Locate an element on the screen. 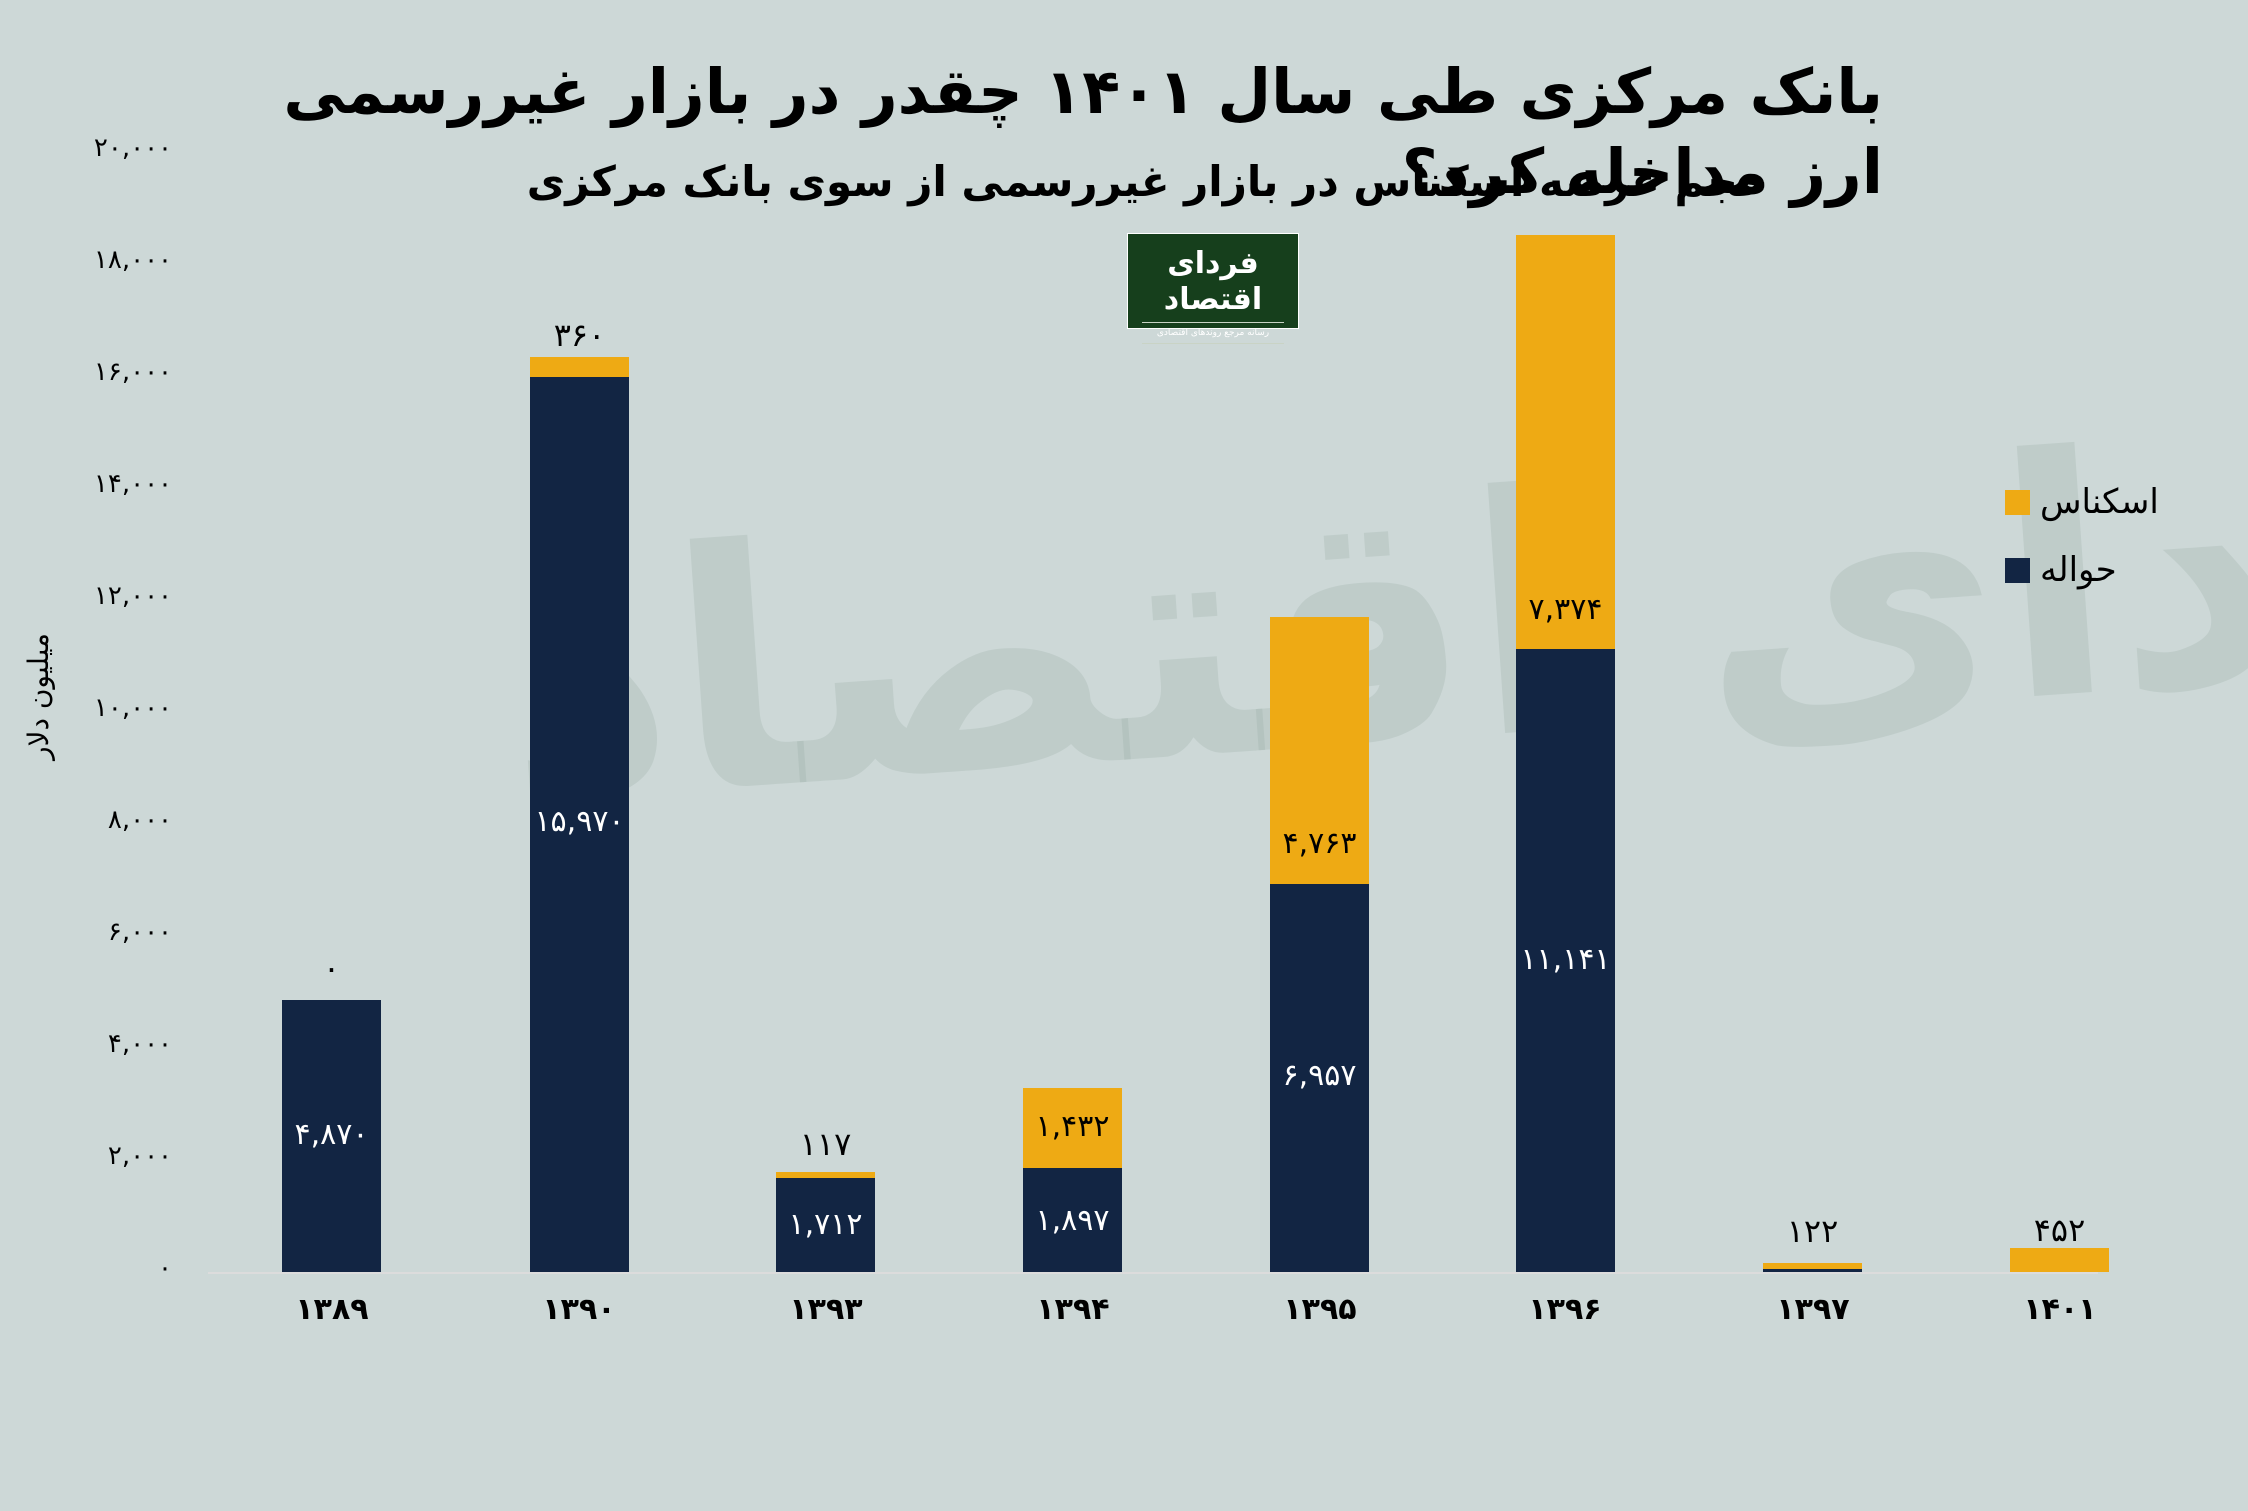 This screenshot has width=2248, height=1511. bar-value-label: ۴,۸۷۰ is located at coordinates (331, 1134).